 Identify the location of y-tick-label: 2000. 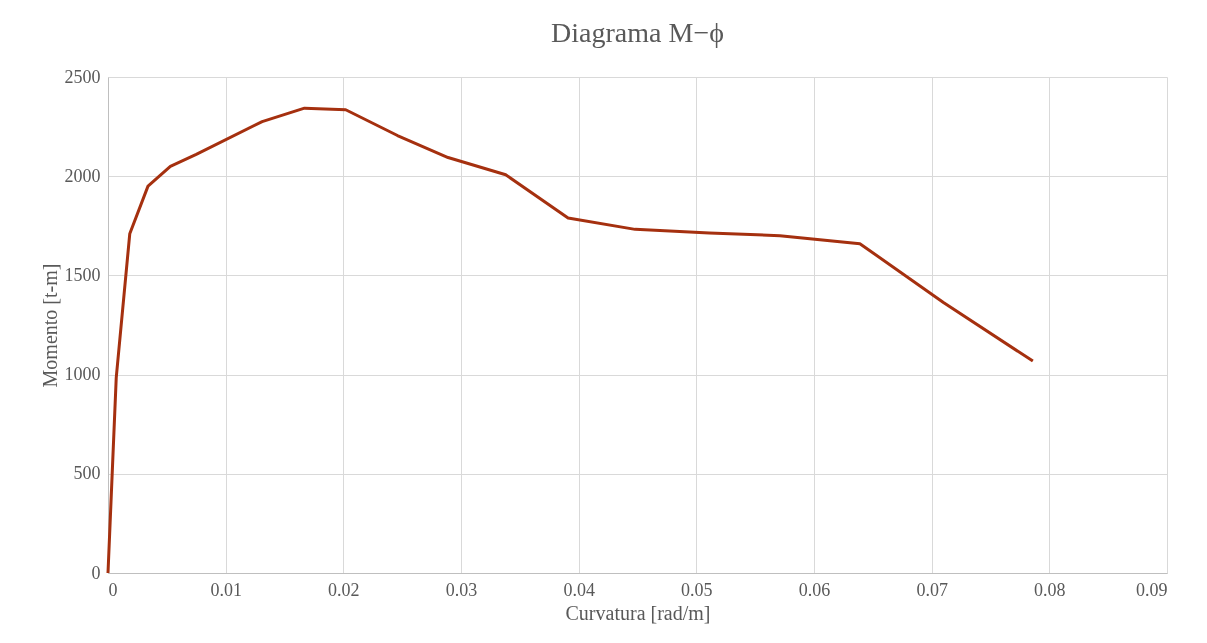
(82, 175).